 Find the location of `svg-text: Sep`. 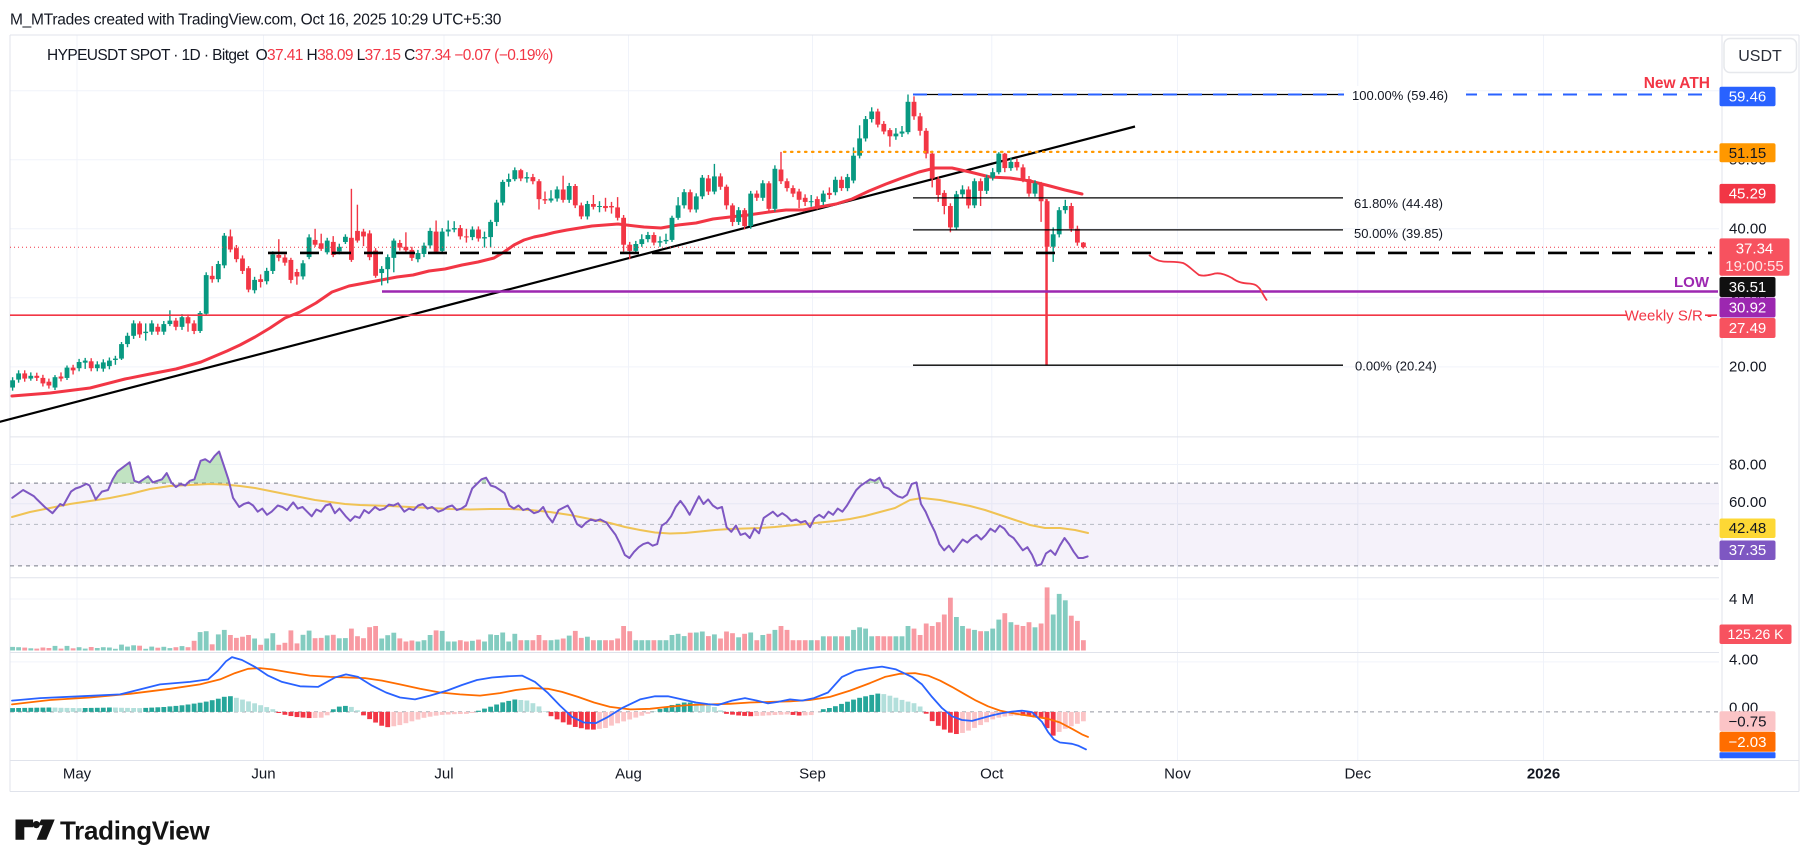

svg-text: Sep is located at coordinates (812, 774).